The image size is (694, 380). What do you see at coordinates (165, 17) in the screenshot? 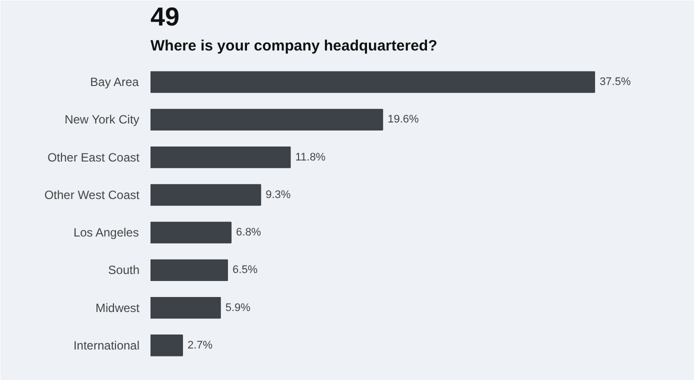
I see `text: 49` at bounding box center [165, 17].